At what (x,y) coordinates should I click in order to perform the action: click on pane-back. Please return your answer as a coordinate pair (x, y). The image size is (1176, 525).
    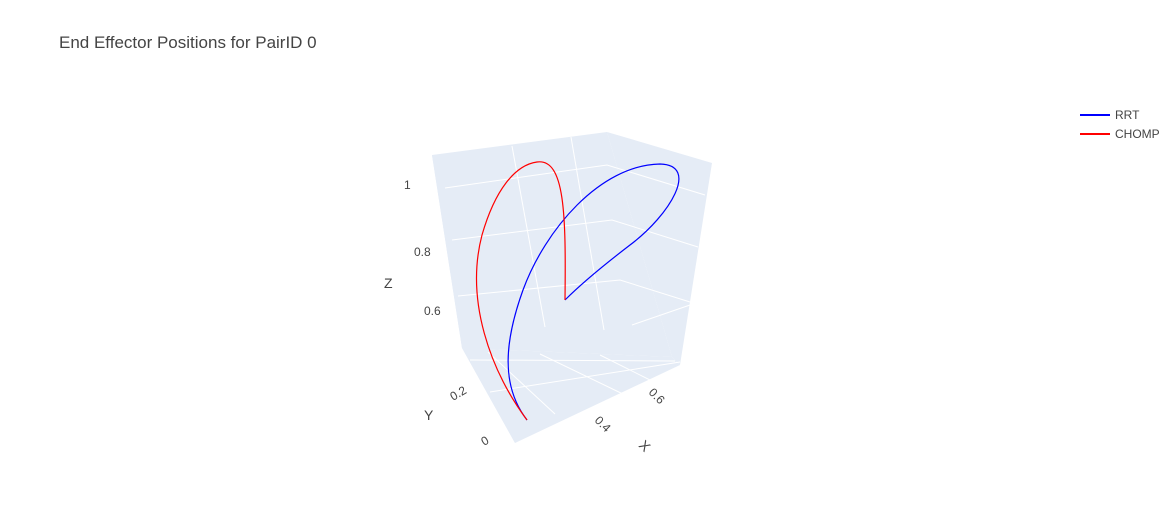
    Looking at the image, I should click on (552, 244).